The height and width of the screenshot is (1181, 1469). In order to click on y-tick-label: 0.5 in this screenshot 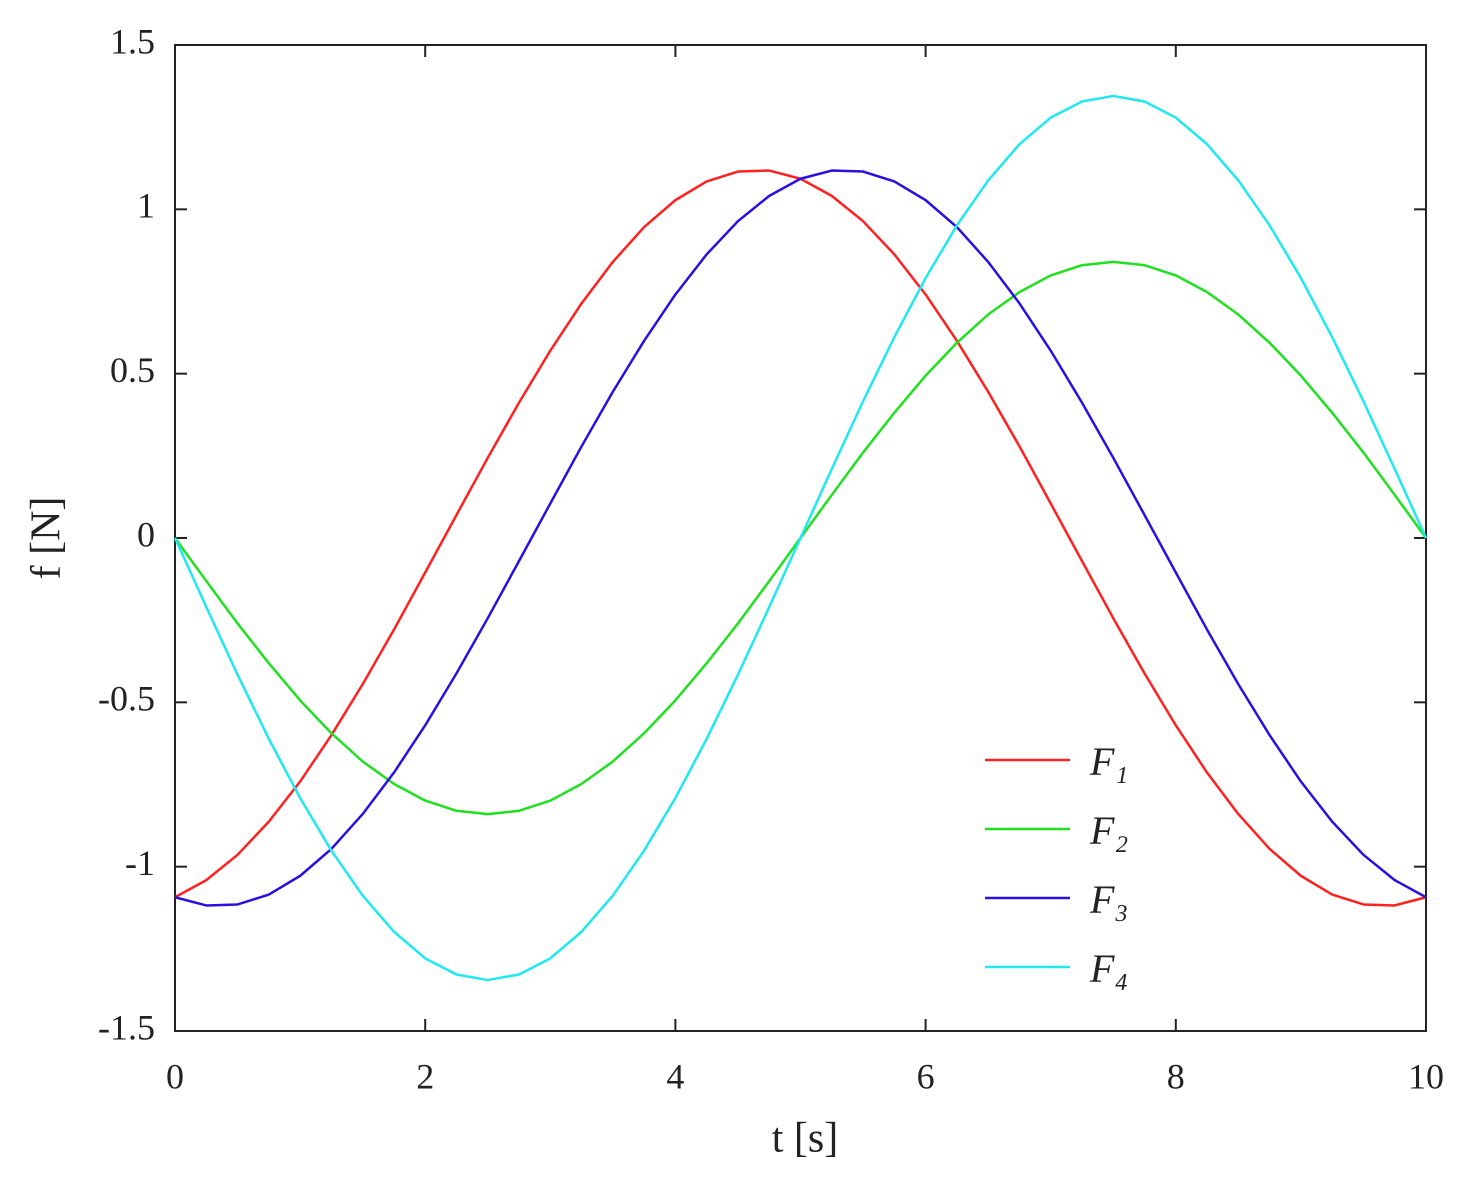, I will do `click(132, 370)`.